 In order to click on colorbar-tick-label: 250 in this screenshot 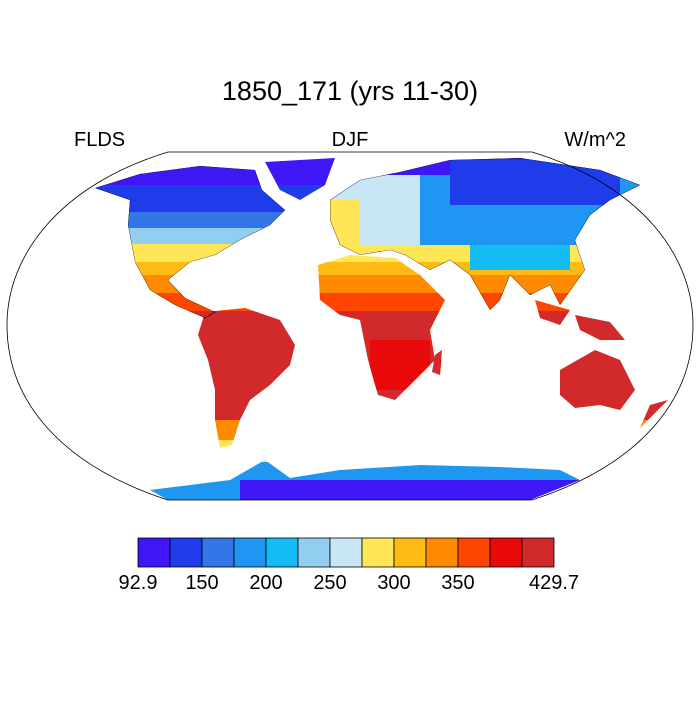, I will do `click(329, 583)`.